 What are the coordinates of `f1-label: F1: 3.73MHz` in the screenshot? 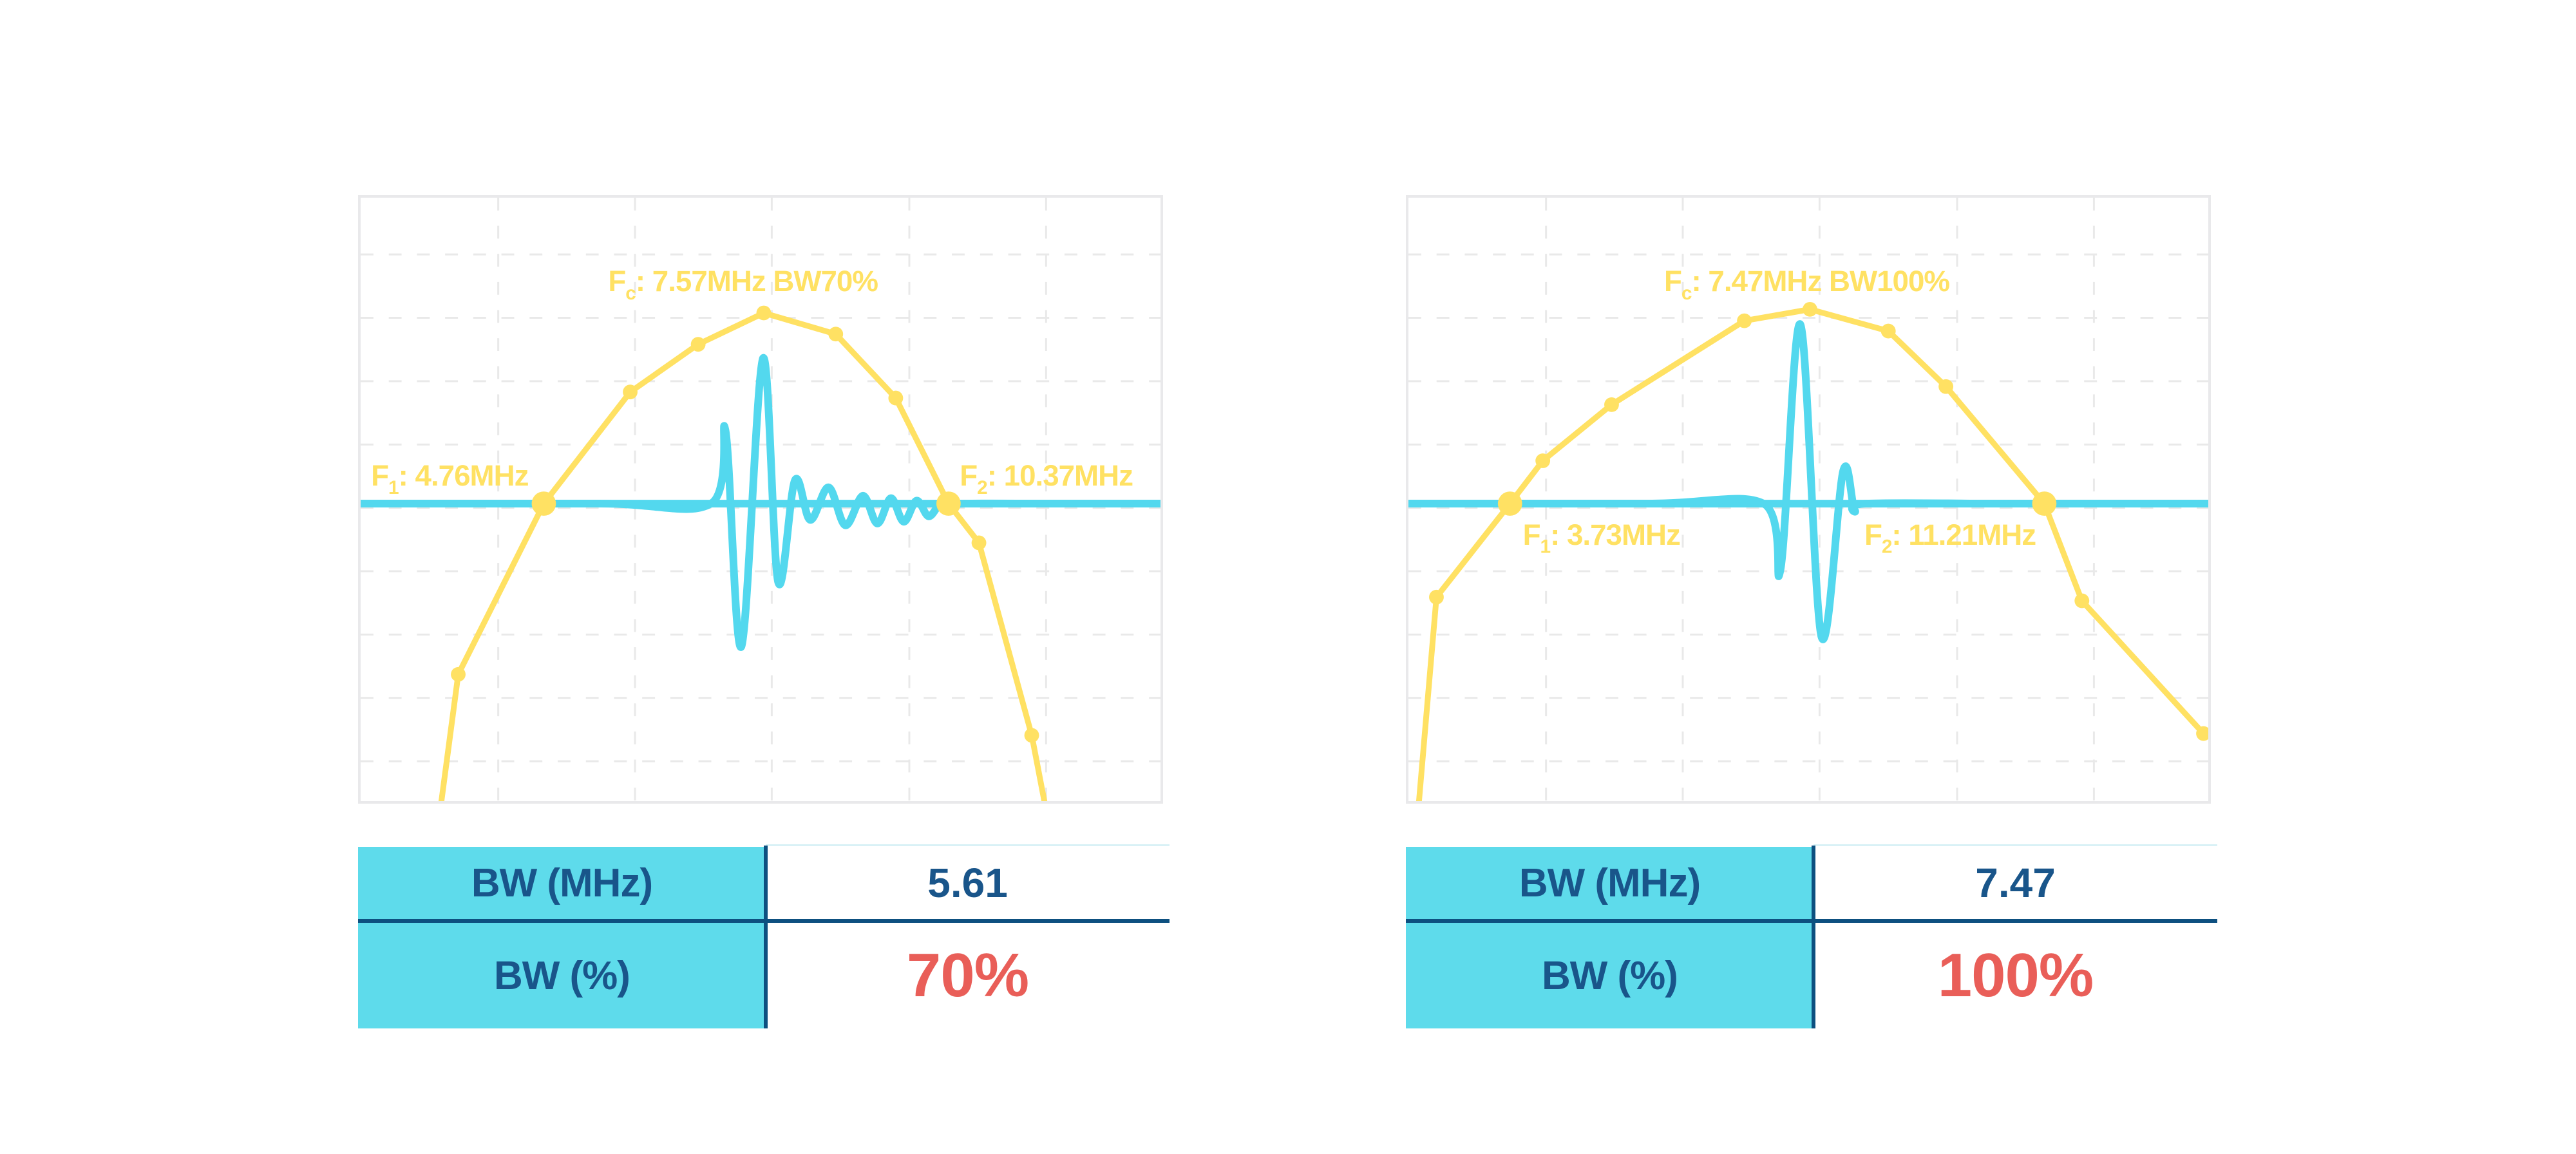 It's located at (1601, 538).